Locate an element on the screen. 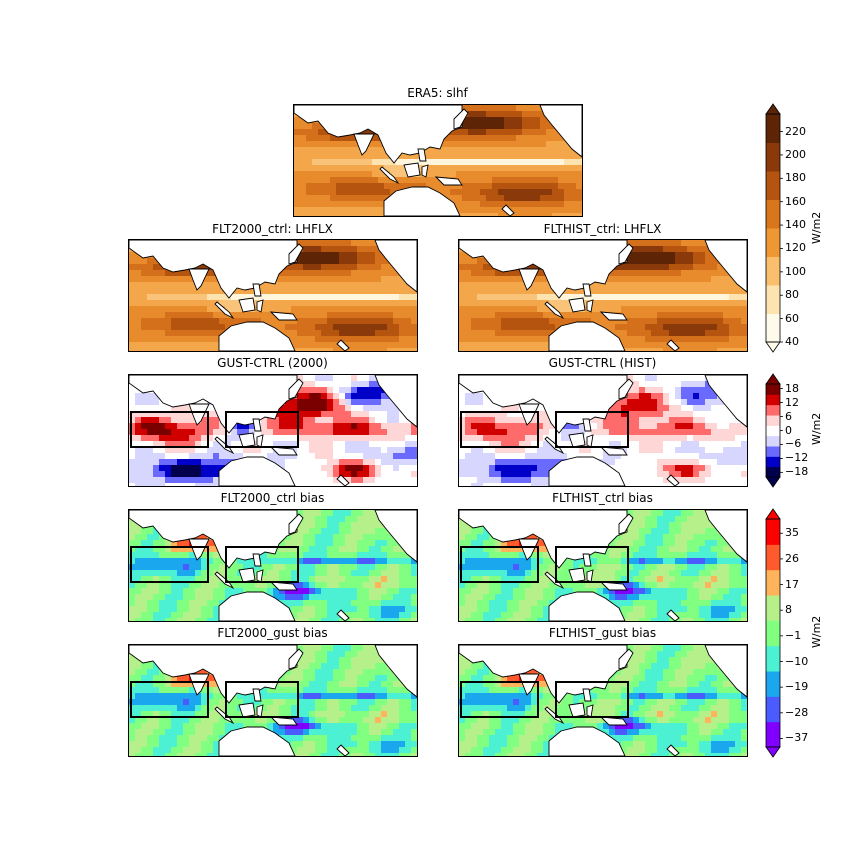 This screenshot has height=864, width=864. borneo-island is located at coordinates (412, 170).